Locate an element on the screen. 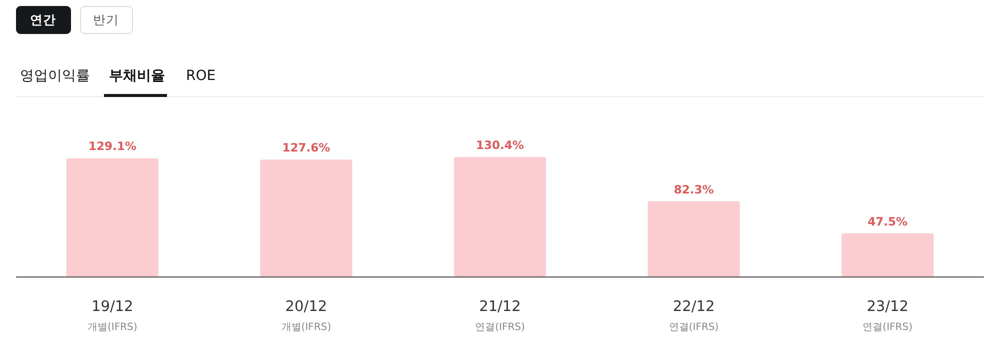 Image resolution: width=996 pixels, height=347 pixels. data-label: 82.3% is located at coordinates (694, 189).